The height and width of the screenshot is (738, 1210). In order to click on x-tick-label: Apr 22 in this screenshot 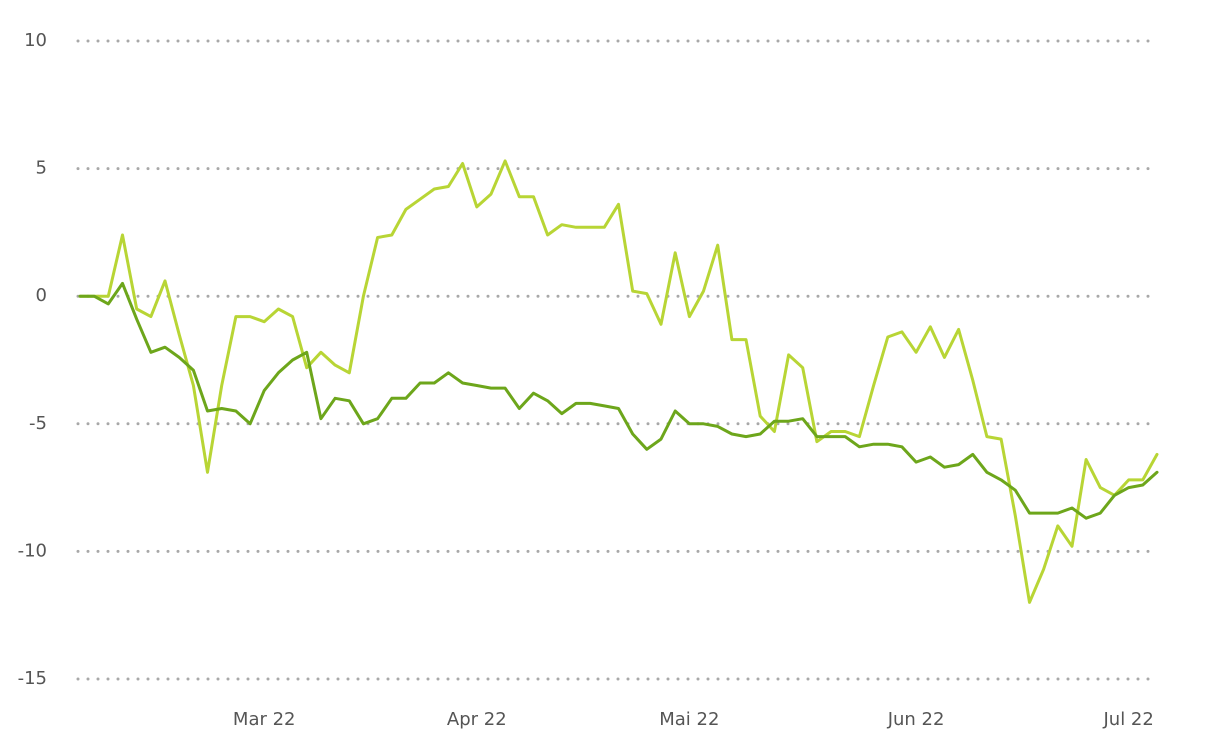, I will do `click(477, 719)`.